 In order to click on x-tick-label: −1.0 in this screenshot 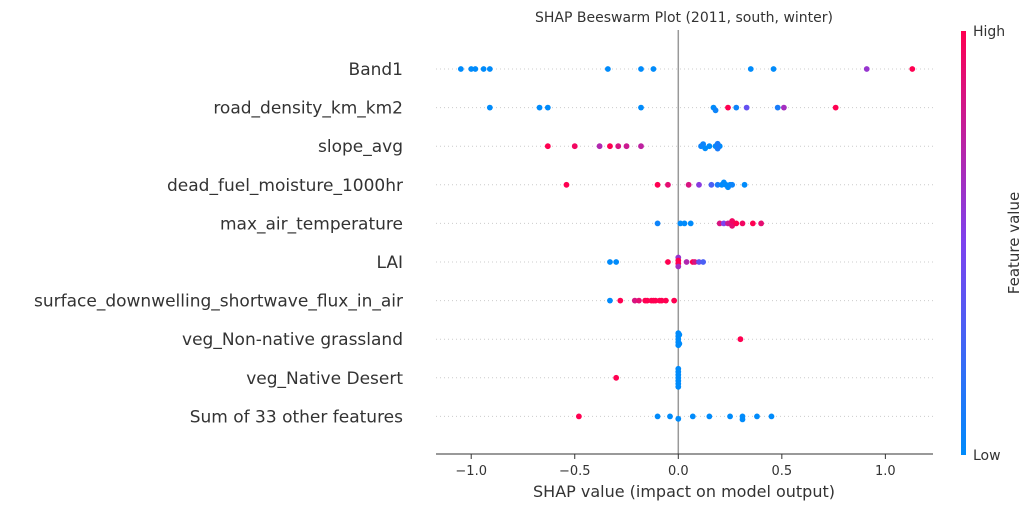, I will do `click(471, 471)`.